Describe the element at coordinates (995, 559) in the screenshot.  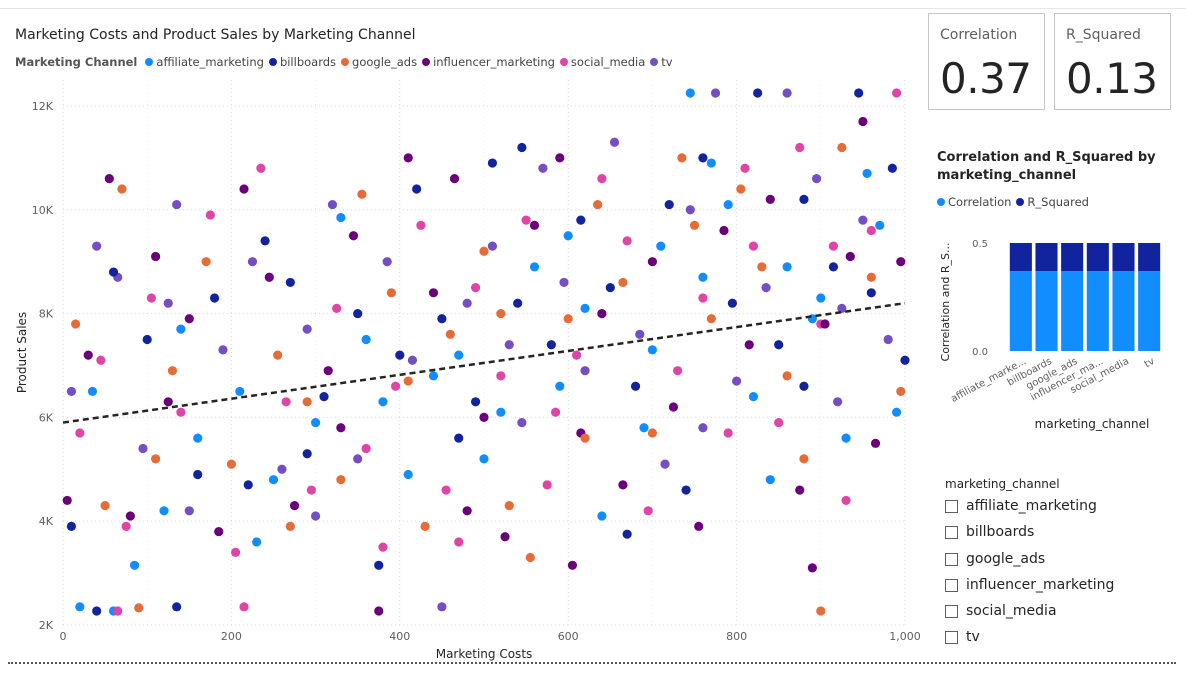
I see `slicer-item-google-ads: google_ads` at that location.